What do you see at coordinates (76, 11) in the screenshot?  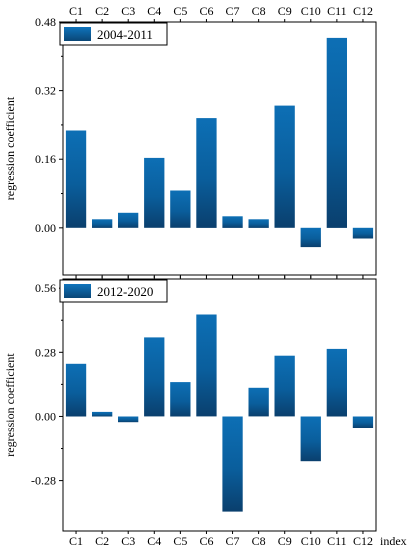 I see `x-tick-label-top: C1` at bounding box center [76, 11].